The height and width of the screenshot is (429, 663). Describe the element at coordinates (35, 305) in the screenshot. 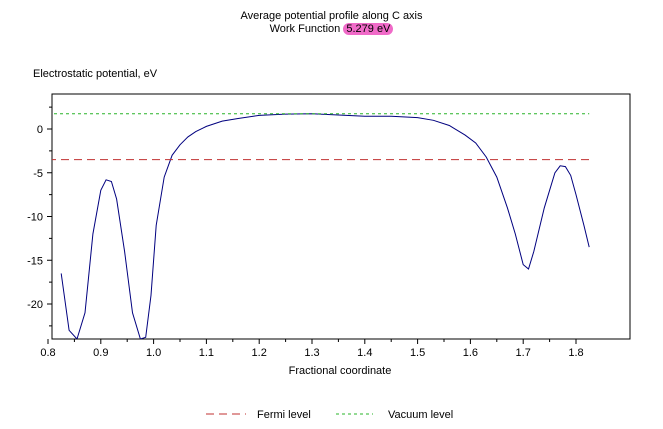

I see `y-tick-label: -20` at that location.